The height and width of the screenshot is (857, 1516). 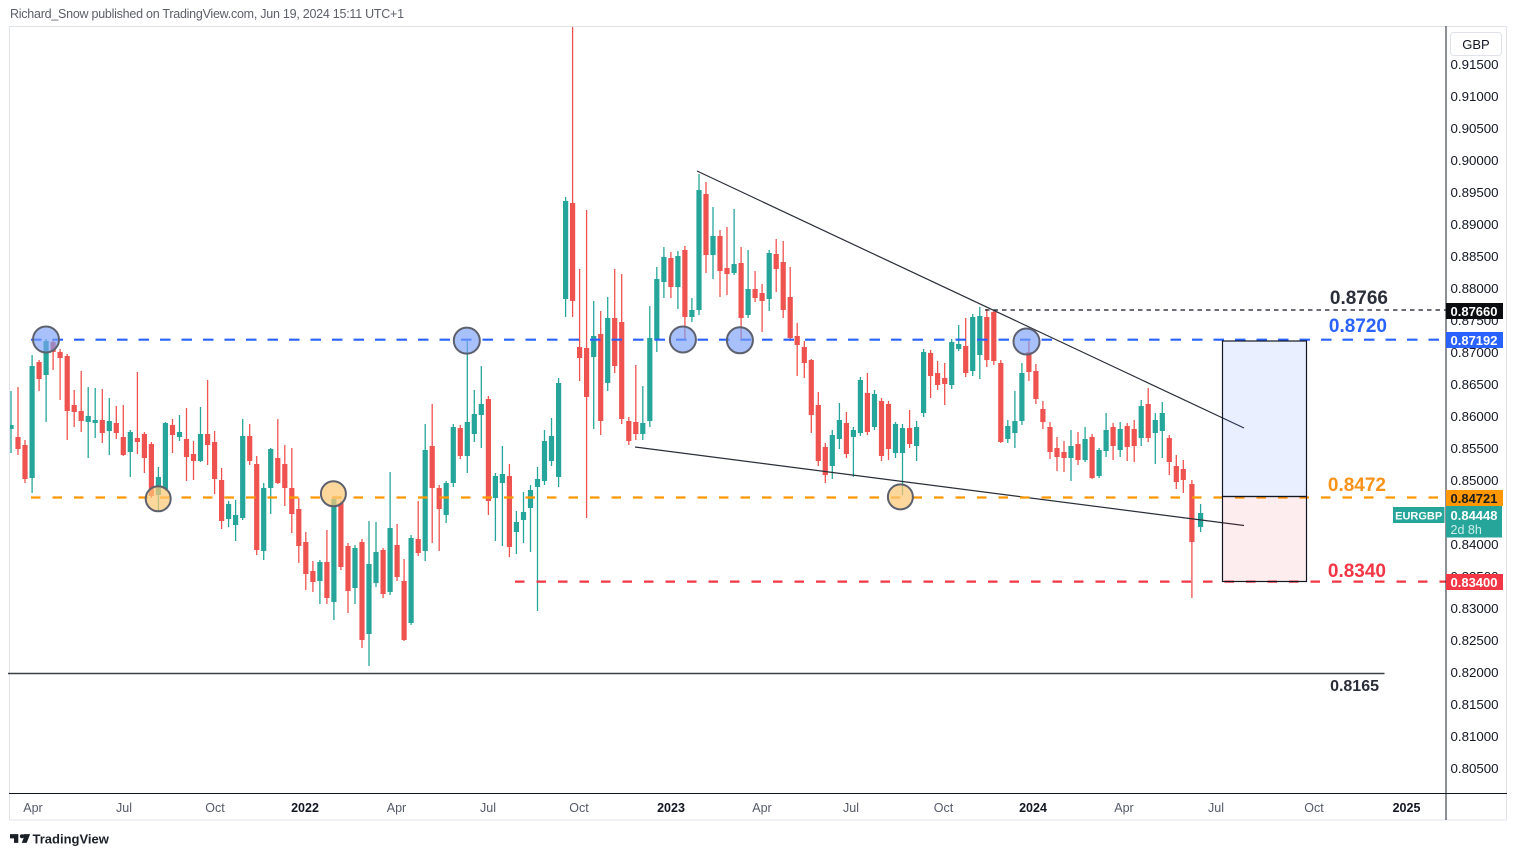 What do you see at coordinates (1475, 416) in the screenshot?
I see `svg-text: 0.86000` at bounding box center [1475, 416].